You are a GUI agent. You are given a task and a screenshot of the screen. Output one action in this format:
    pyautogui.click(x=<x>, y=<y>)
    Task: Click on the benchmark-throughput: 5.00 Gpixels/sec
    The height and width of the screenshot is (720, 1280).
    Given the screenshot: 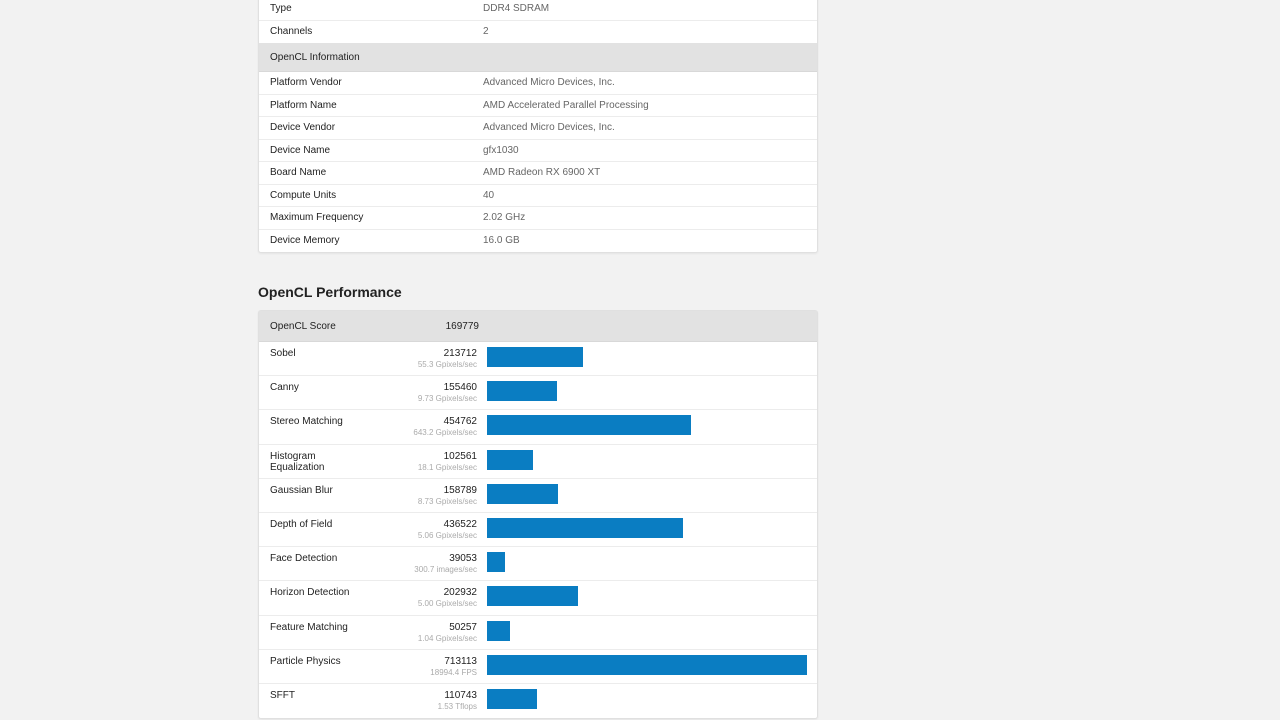 What is the action you would take?
    pyautogui.click(x=447, y=604)
    